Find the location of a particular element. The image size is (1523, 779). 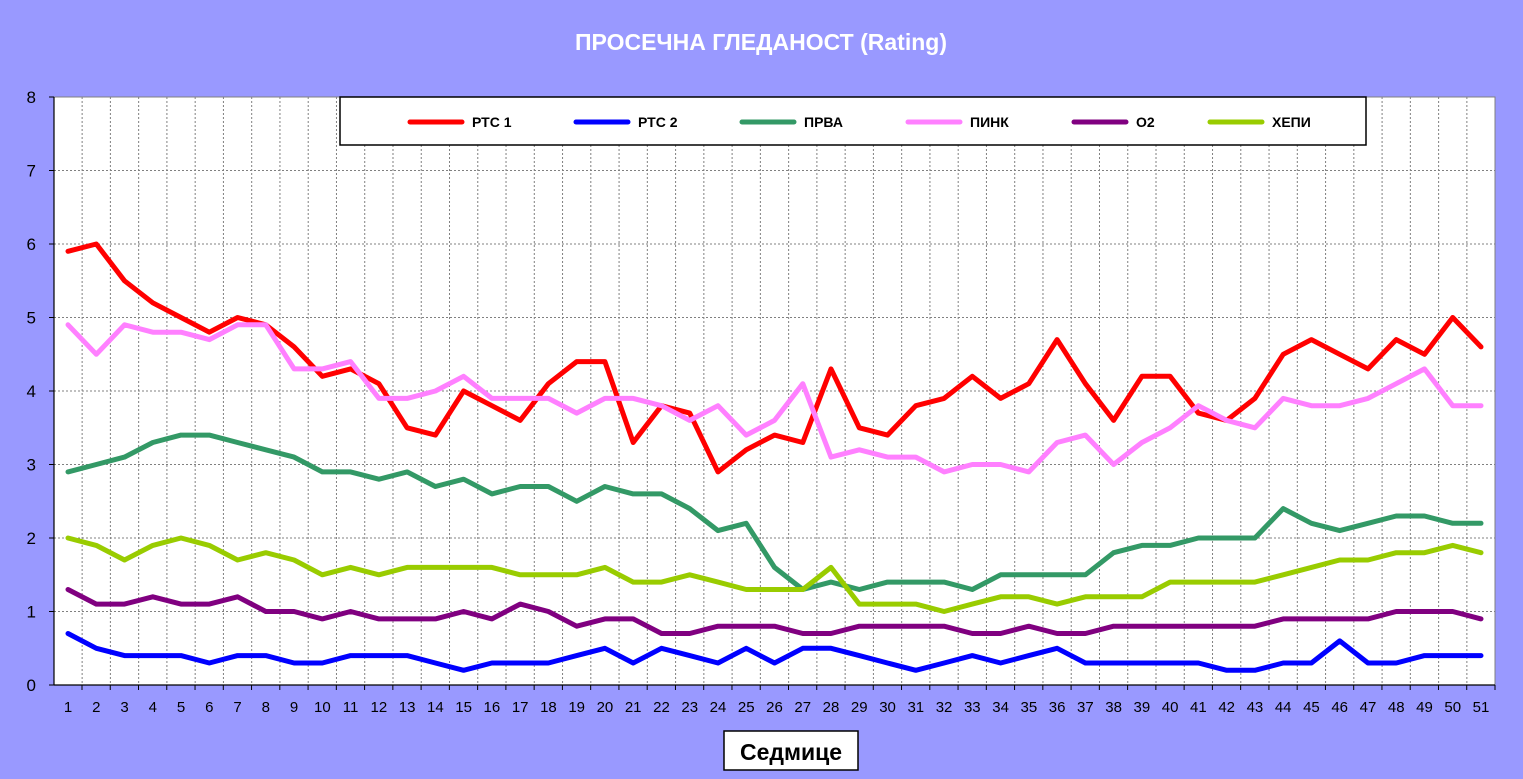

x-tick-label: 33 is located at coordinates (972, 707).